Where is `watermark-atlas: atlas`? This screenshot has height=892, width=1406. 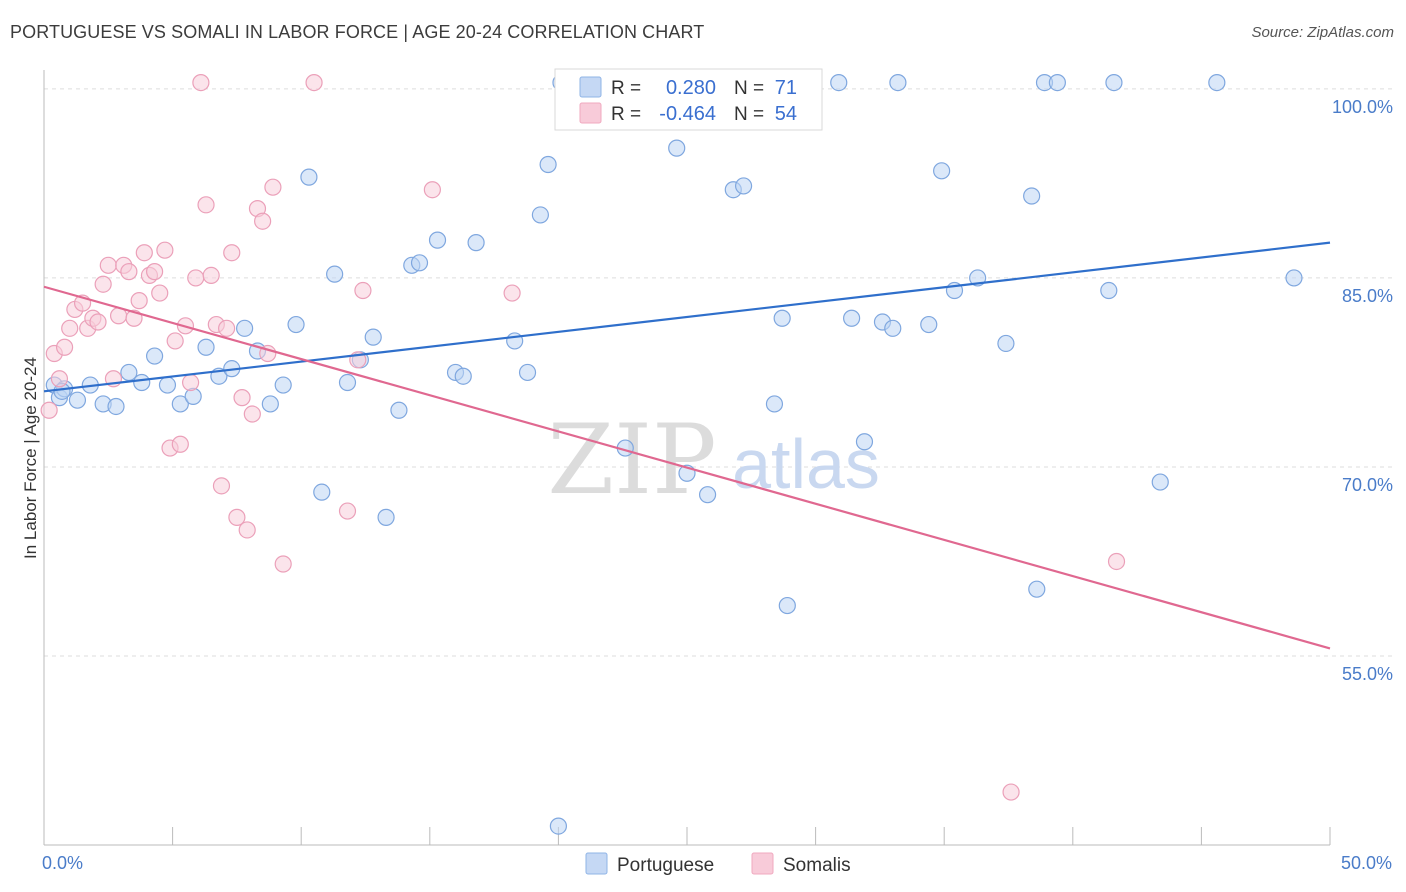 watermark-atlas: atlas is located at coordinates (806, 464).